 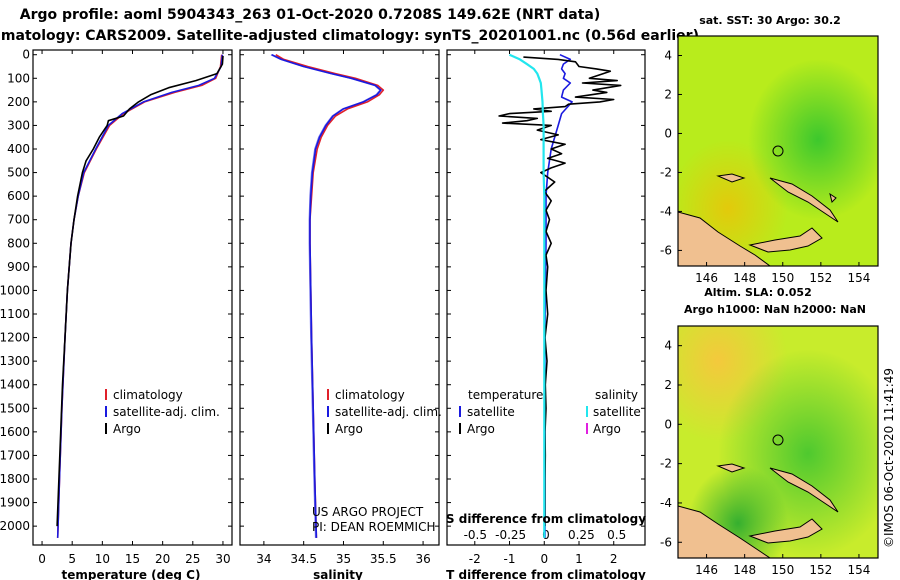 I want to click on x-tick-label: -2, so click(x=475, y=559).